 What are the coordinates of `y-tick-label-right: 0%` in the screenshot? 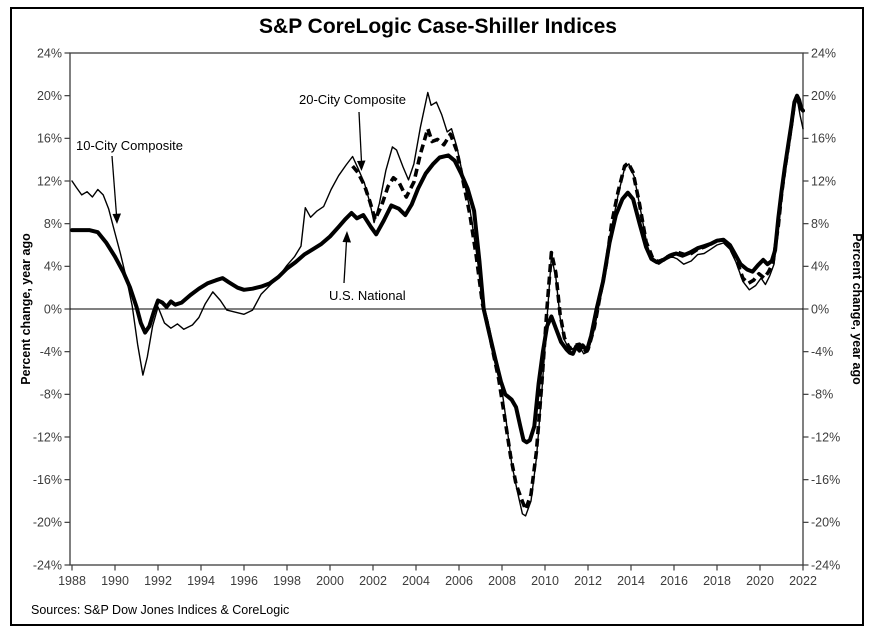 It's located at (820, 309).